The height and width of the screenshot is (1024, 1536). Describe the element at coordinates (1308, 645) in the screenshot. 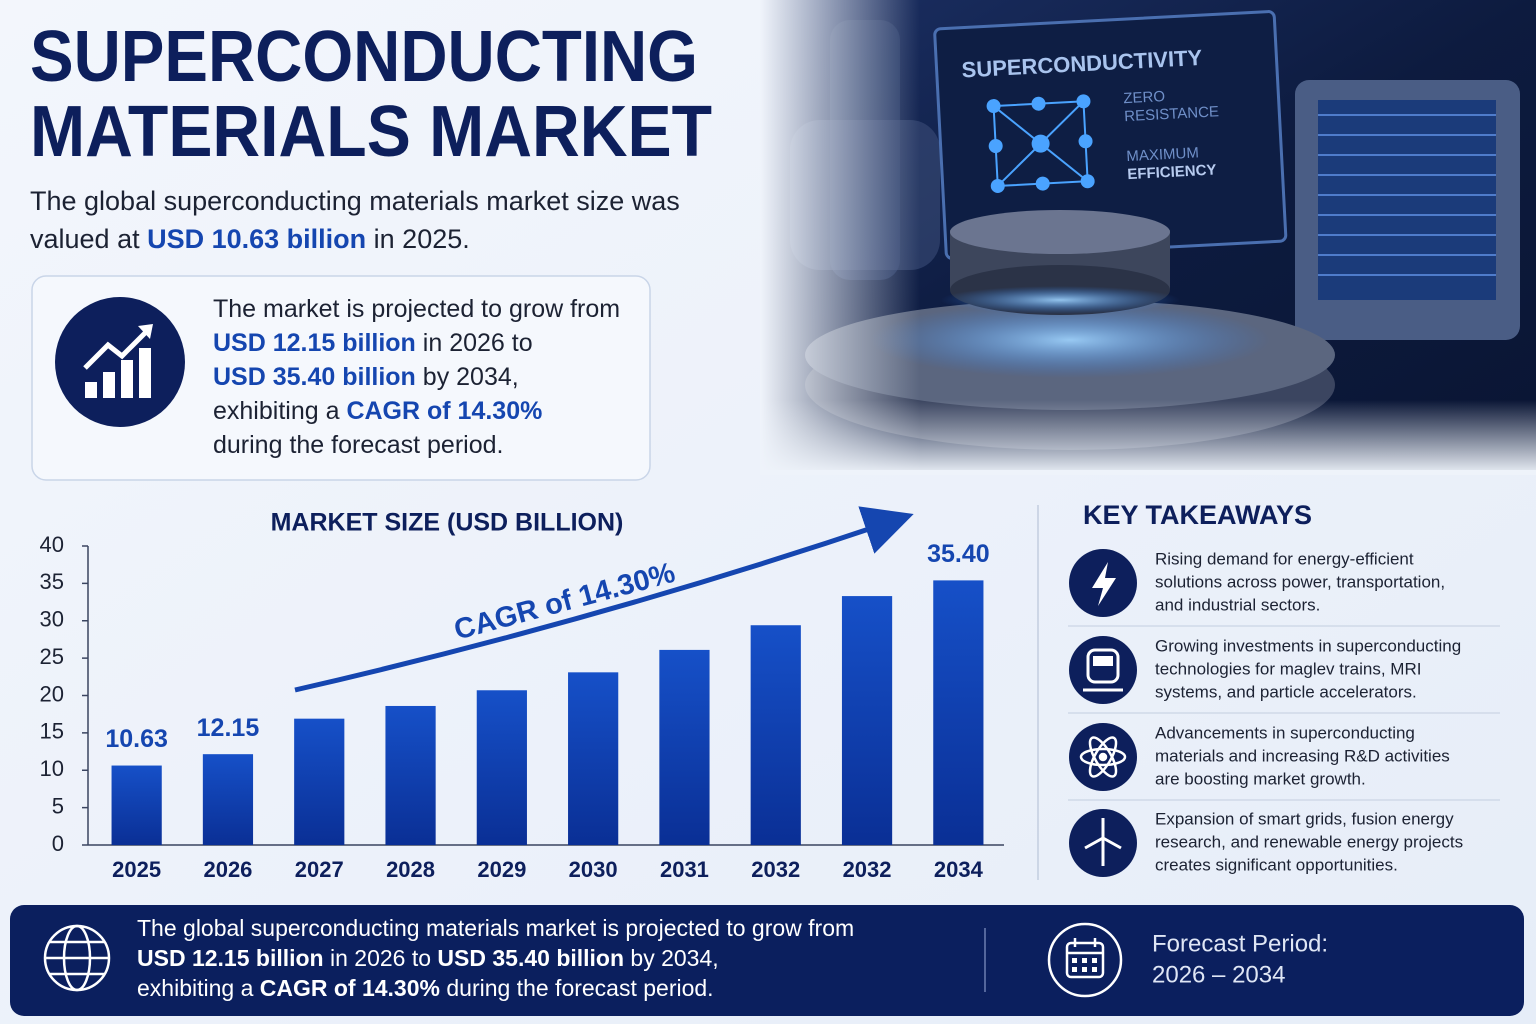

I see `takeaway-text: Growing investments in superconducting` at that location.